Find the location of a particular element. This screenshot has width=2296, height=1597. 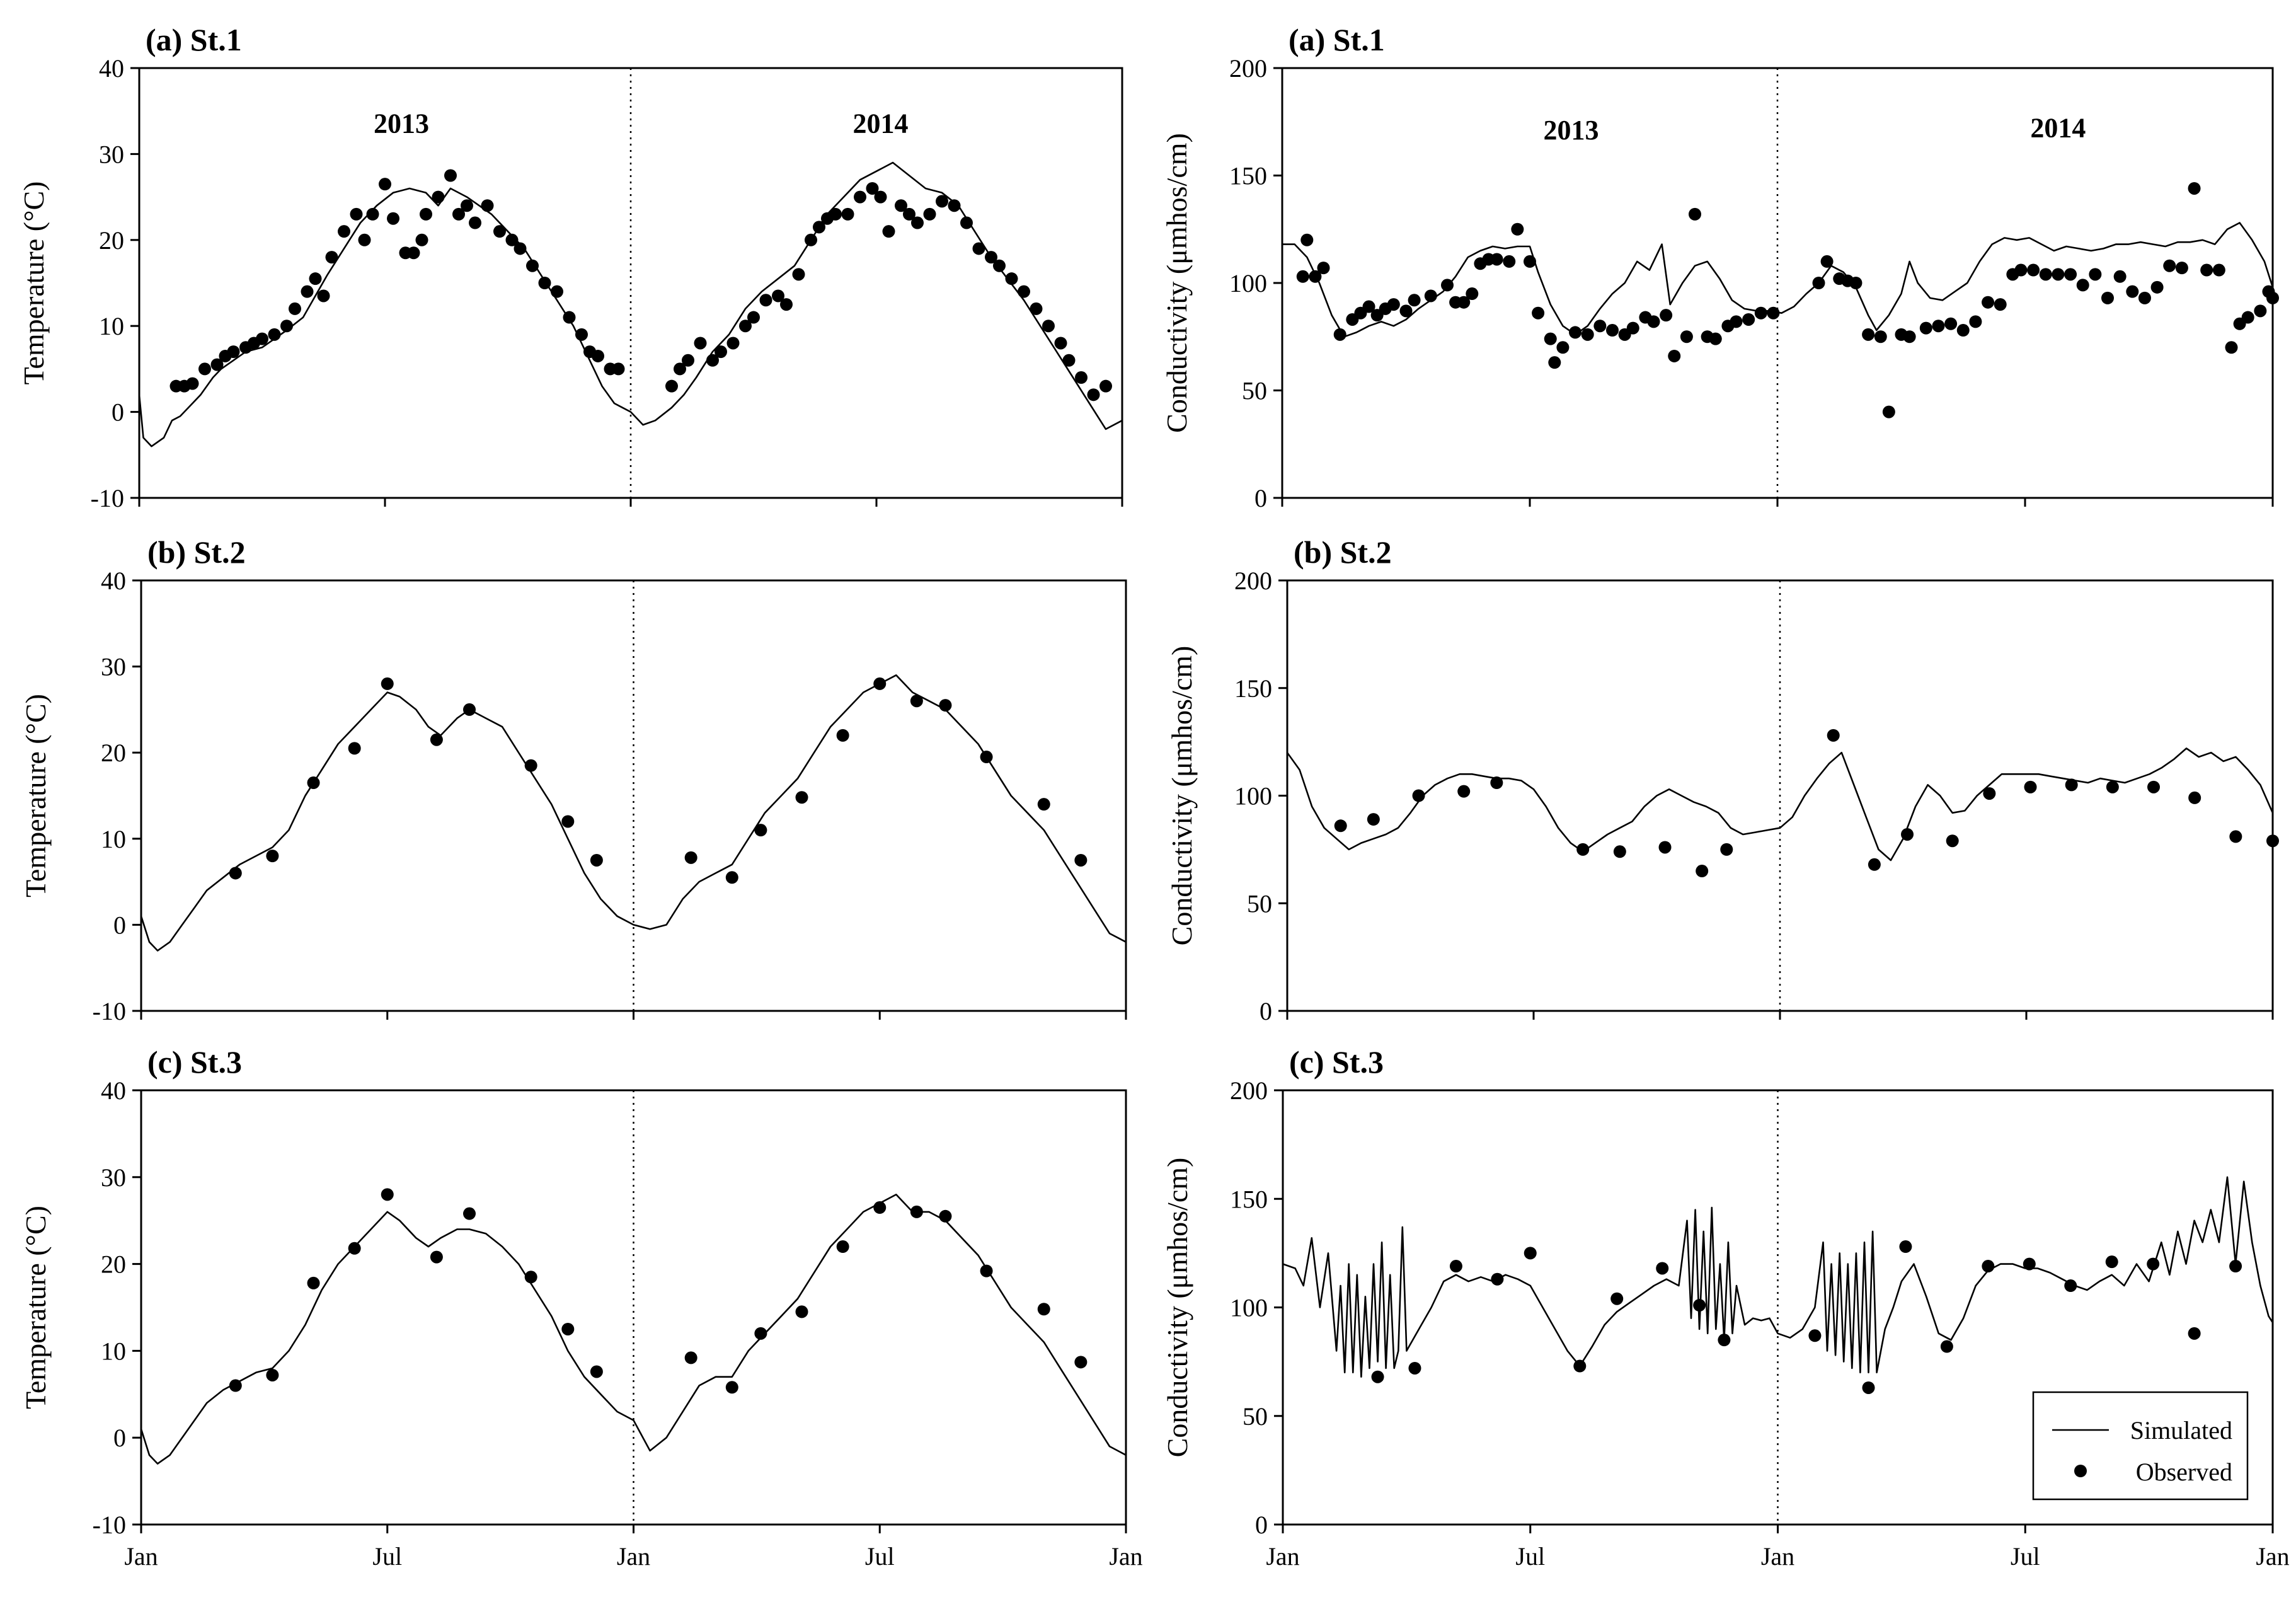

y-tick-label: 30 is located at coordinates (114, 1177).